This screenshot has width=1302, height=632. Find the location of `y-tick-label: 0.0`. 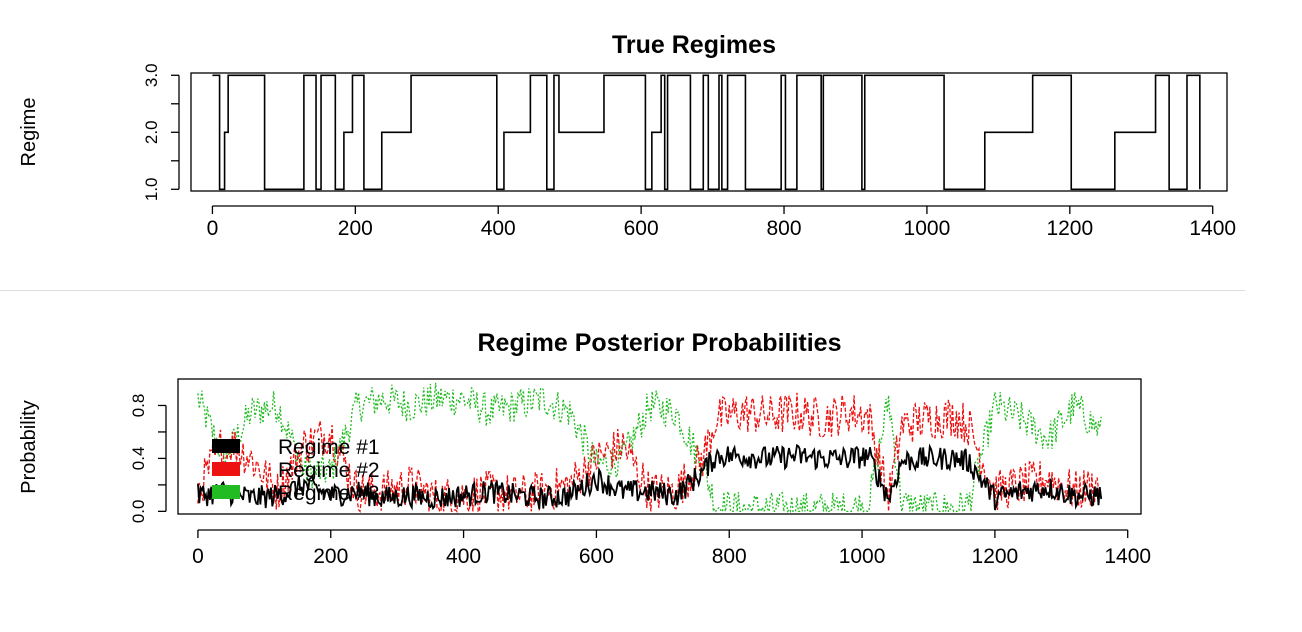

y-tick-label: 0.0 is located at coordinates (138, 512).